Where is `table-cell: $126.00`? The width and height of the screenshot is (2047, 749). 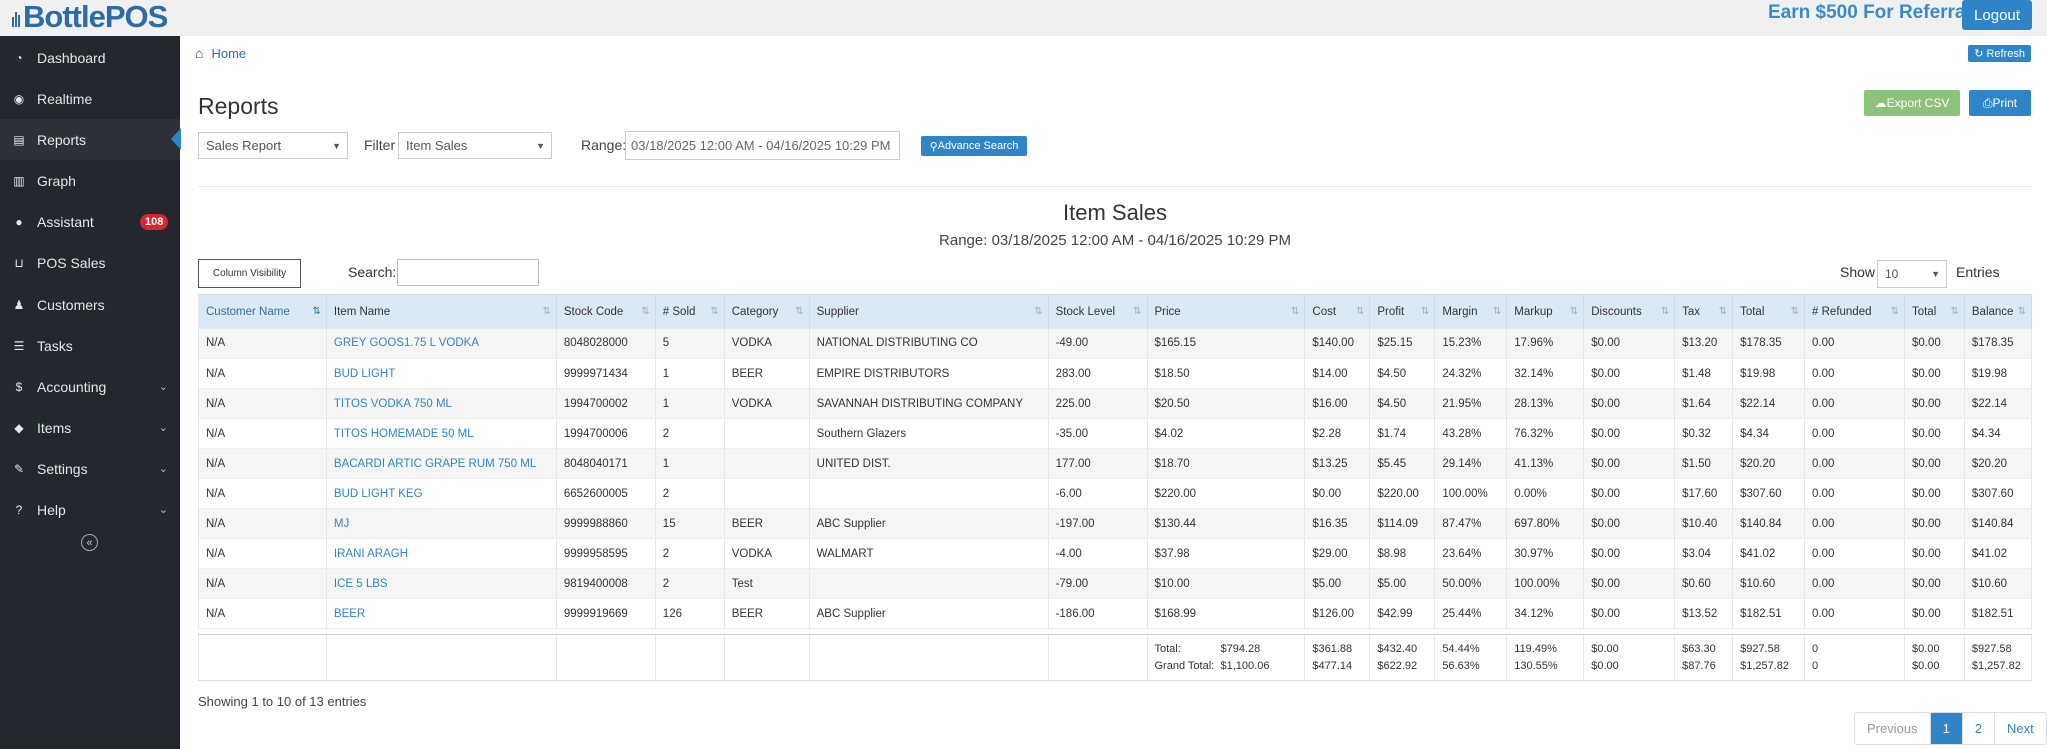
table-cell: $126.00 is located at coordinates (1337, 613).